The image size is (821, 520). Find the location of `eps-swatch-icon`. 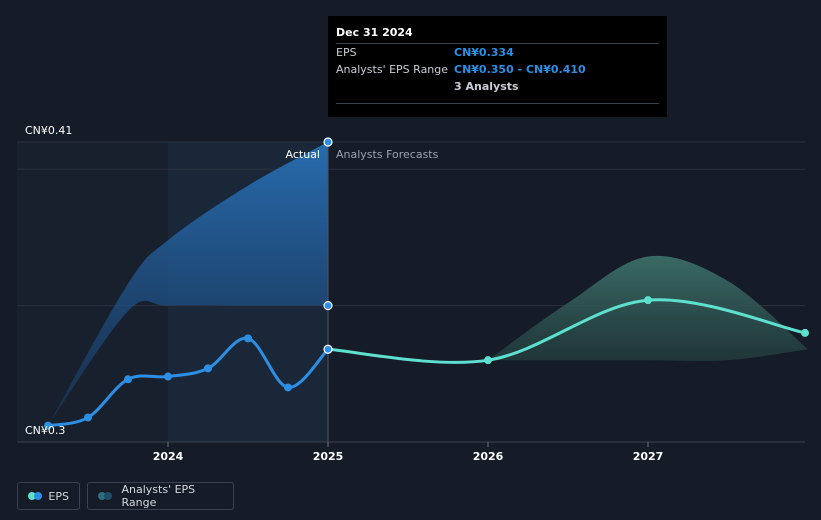

eps-swatch-icon is located at coordinates (35, 496).